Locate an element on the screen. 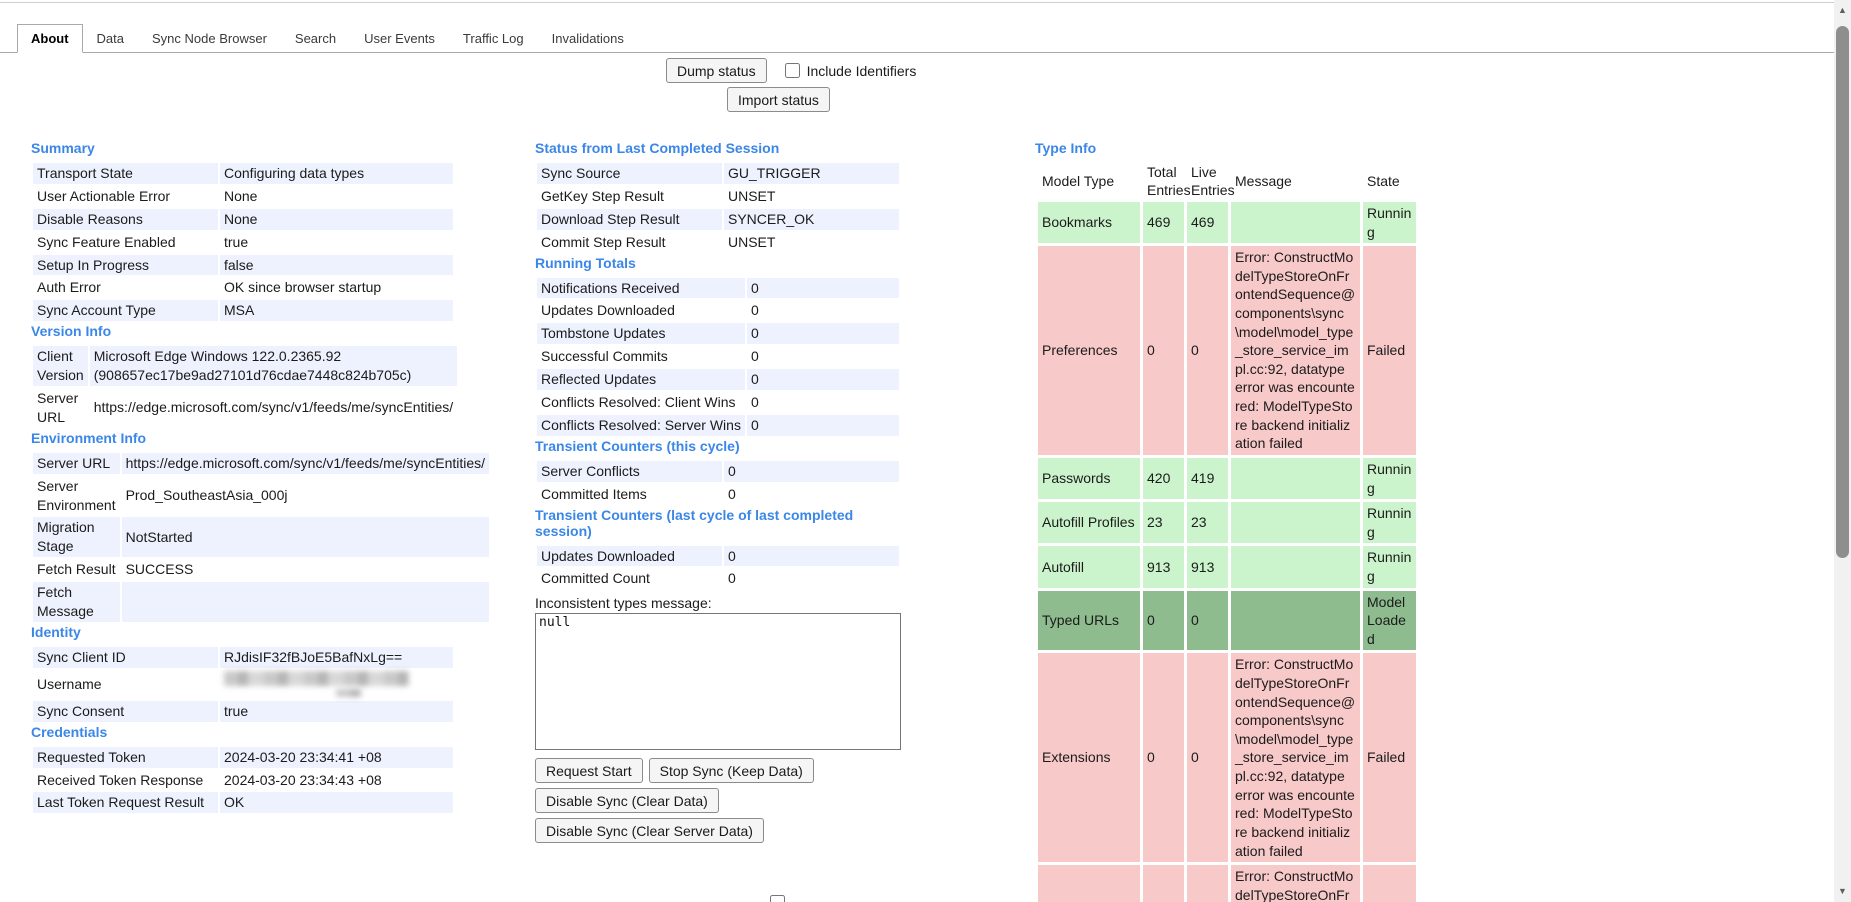  row-value: GU_TRIGGER is located at coordinates (811, 173).